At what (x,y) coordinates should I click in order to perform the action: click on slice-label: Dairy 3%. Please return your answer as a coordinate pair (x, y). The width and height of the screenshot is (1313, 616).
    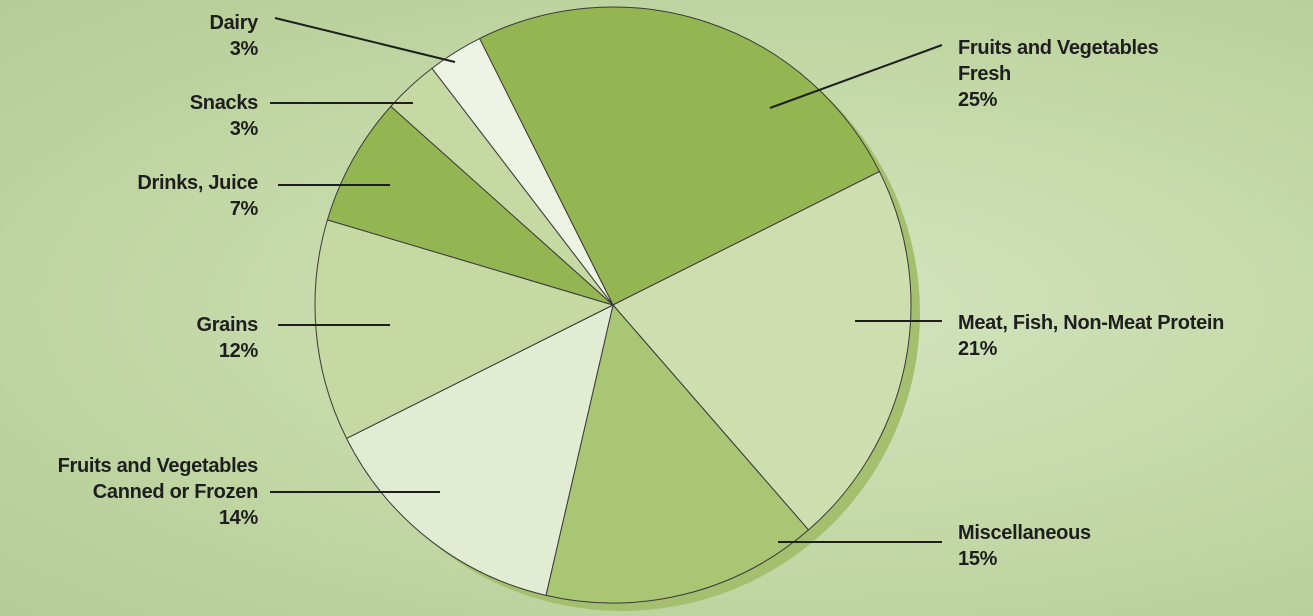
    Looking at the image, I should click on (233, 36).